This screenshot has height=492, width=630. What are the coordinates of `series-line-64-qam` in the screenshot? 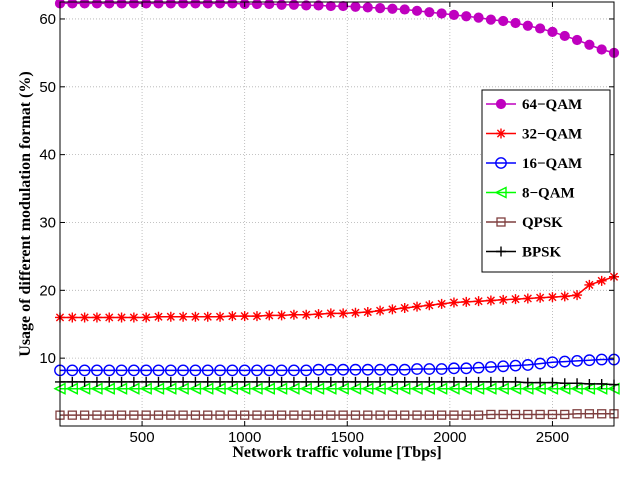 It's located at (337, 28).